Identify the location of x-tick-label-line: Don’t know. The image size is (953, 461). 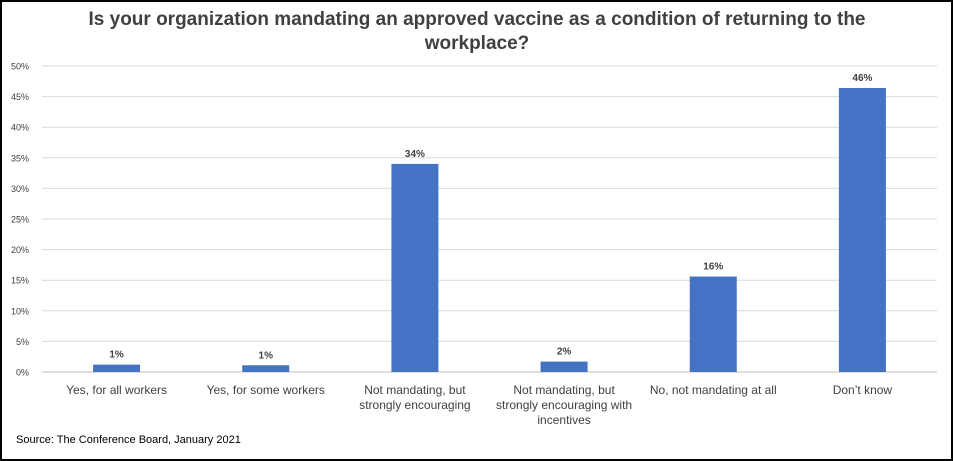
(863, 390).